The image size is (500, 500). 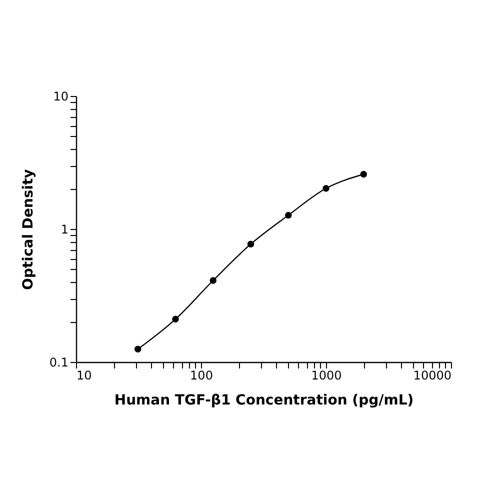 What do you see at coordinates (264, 400) in the screenshot?
I see `x-axis-title: Human TGF-β1 Concentration (pg/mL)` at bounding box center [264, 400].